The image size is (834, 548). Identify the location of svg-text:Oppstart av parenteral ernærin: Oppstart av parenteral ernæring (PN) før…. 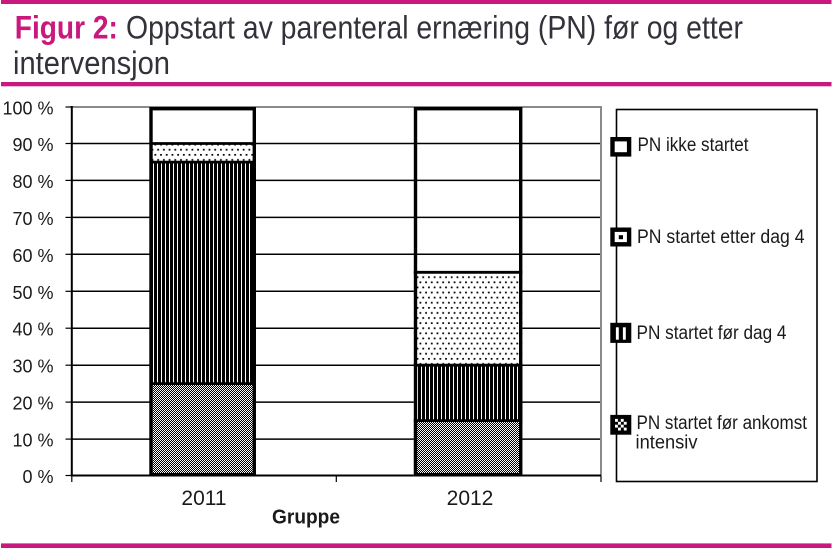
(434, 28).